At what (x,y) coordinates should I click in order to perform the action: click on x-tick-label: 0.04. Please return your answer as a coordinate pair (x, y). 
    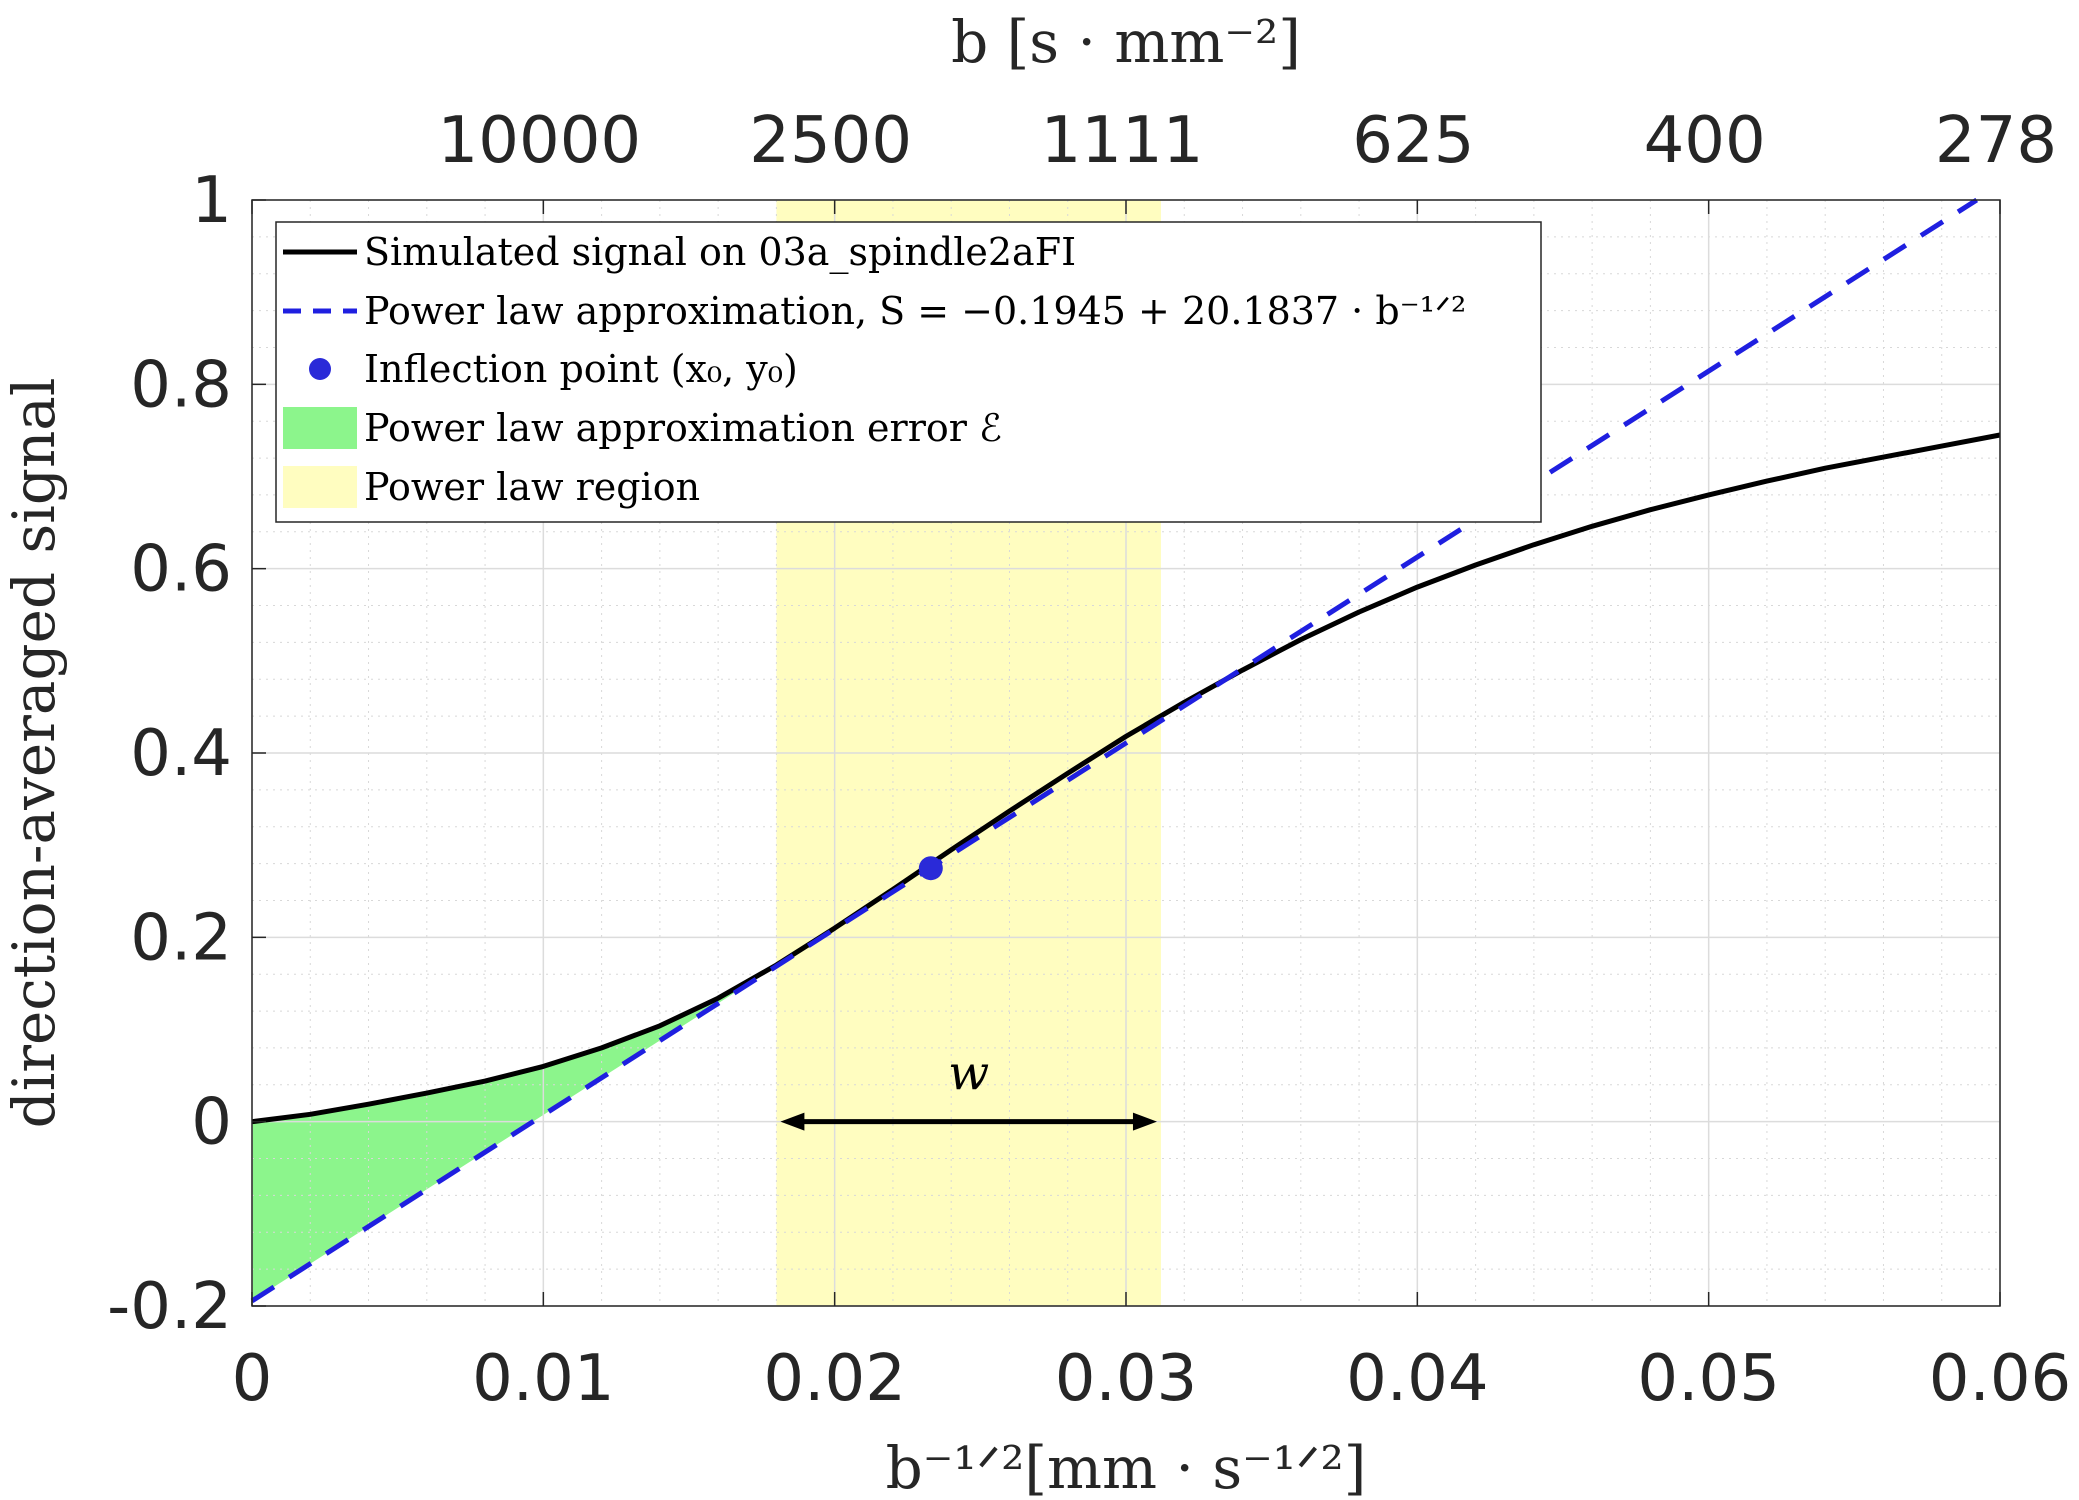
    Looking at the image, I should click on (1417, 1379).